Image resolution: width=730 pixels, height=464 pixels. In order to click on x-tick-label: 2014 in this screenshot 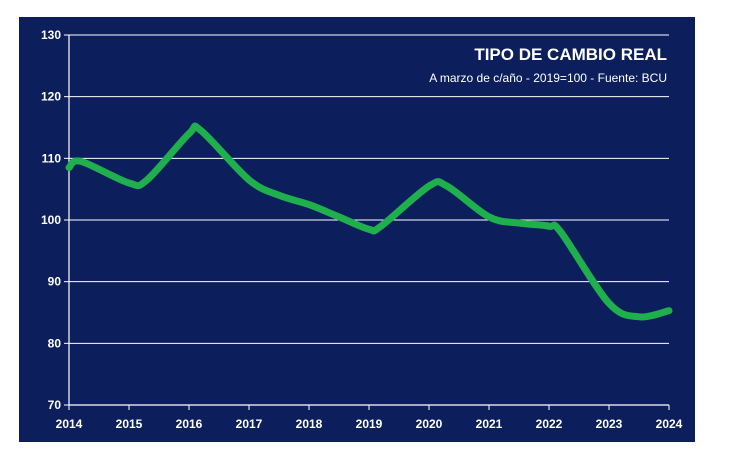, I will do `click(69, 424)`.